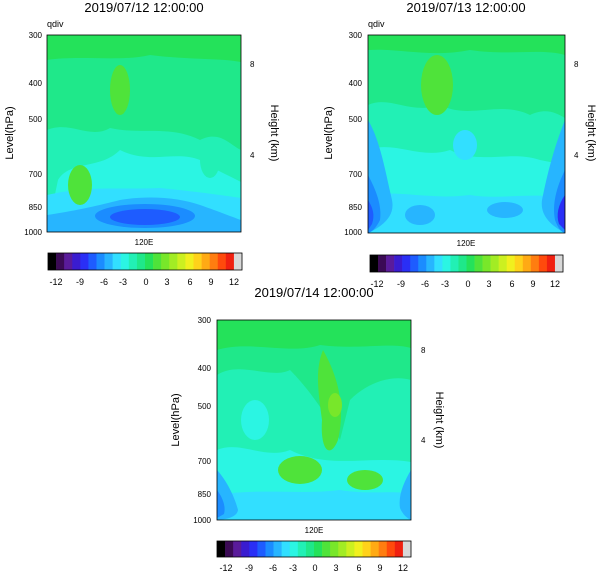  What do you see at coordinates (356, 35) in the screenshot?
I see `panel-2-y-tick: 300` at bounding box center [356, 35].